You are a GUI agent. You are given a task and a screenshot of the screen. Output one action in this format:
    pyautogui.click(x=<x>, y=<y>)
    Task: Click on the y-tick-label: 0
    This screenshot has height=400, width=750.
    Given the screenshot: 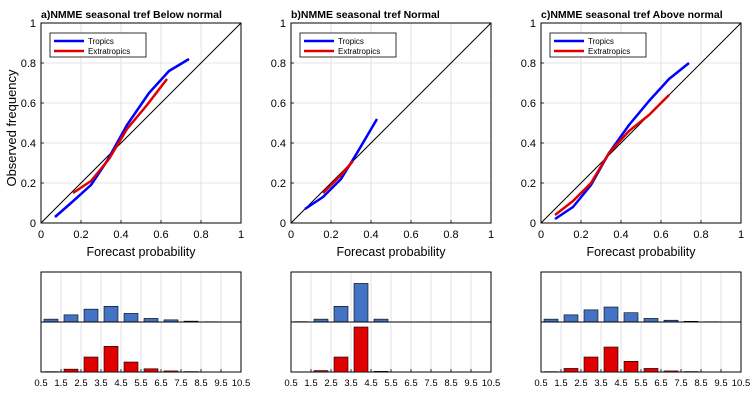 What is the action you would take?
    pyautogui.click(x=33, y=224)
    